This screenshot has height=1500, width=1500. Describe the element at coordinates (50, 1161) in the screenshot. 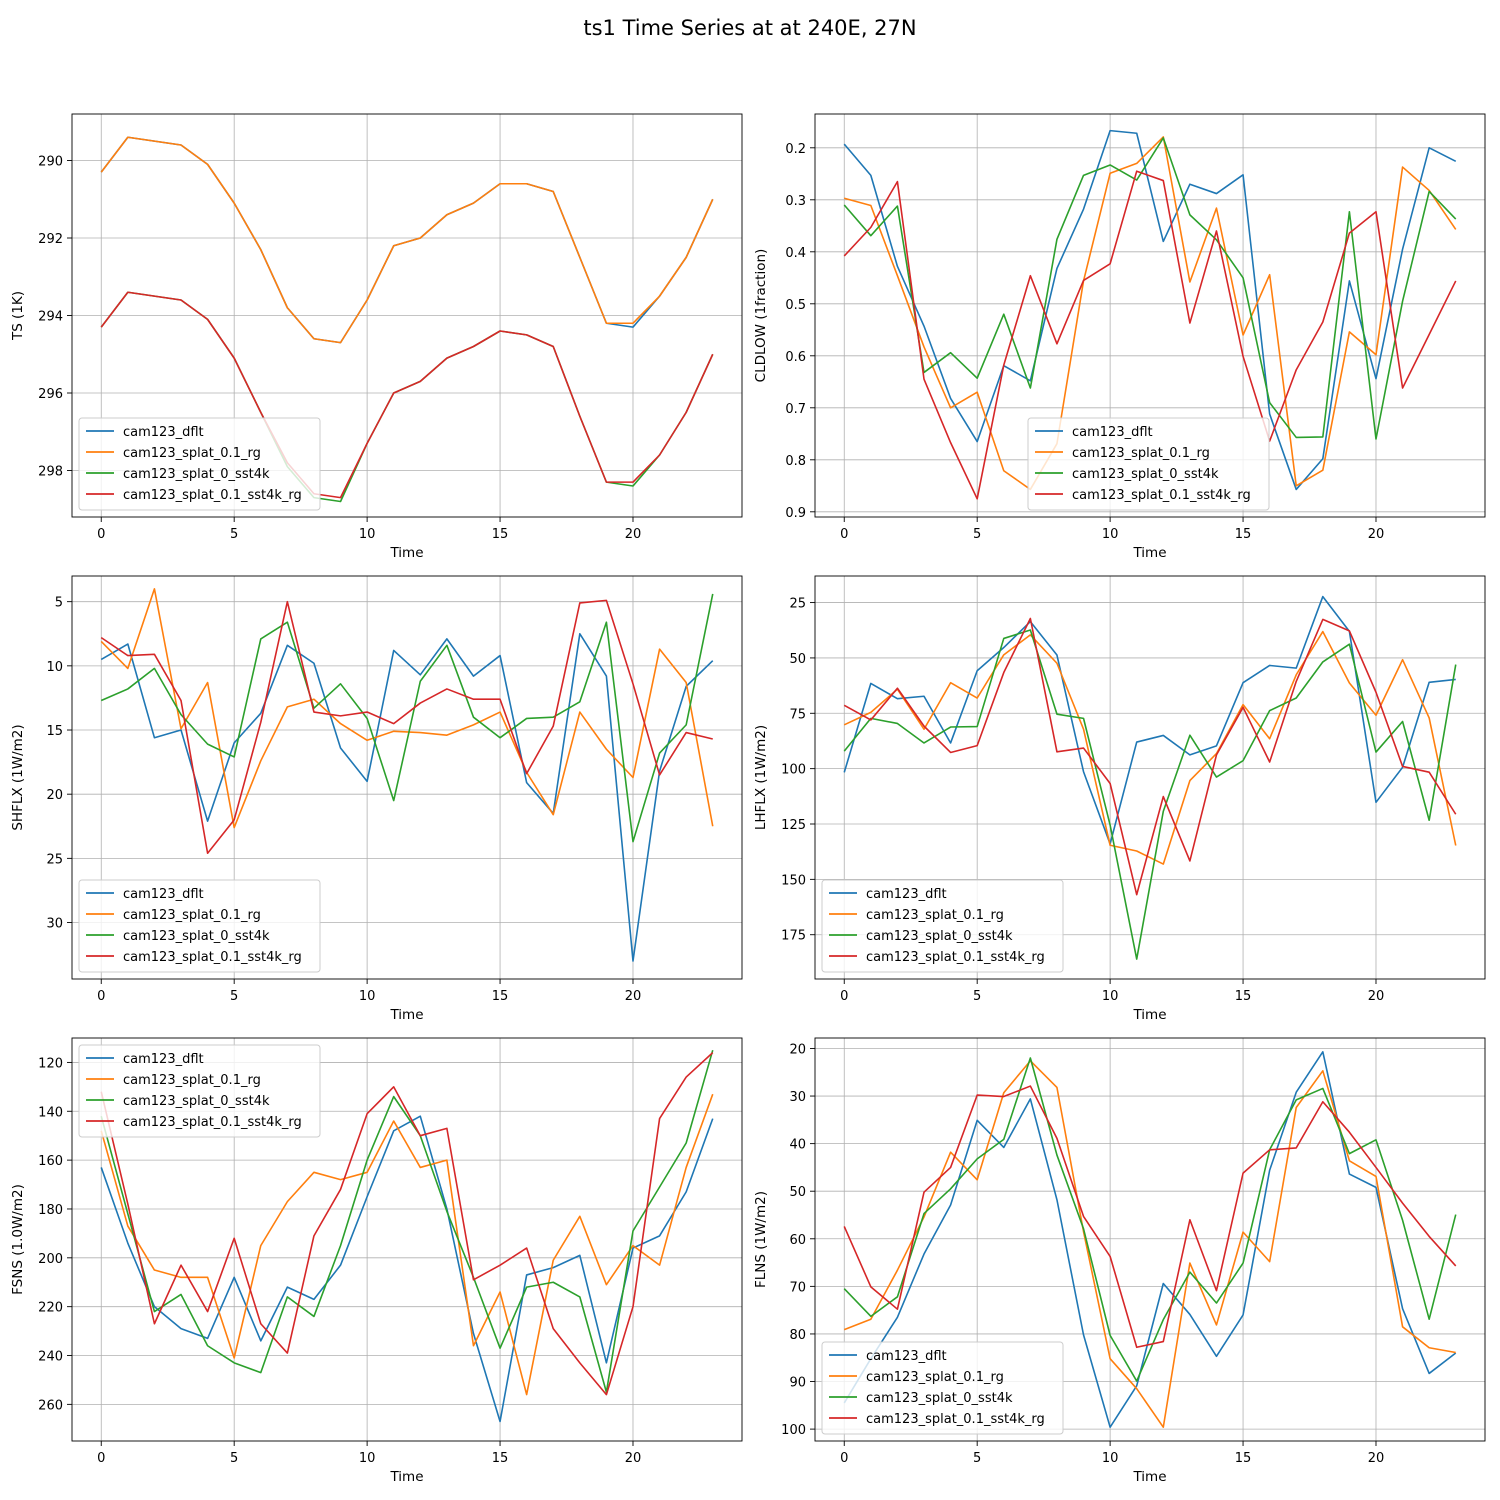

I see `y-tick-label: 160` at that location.